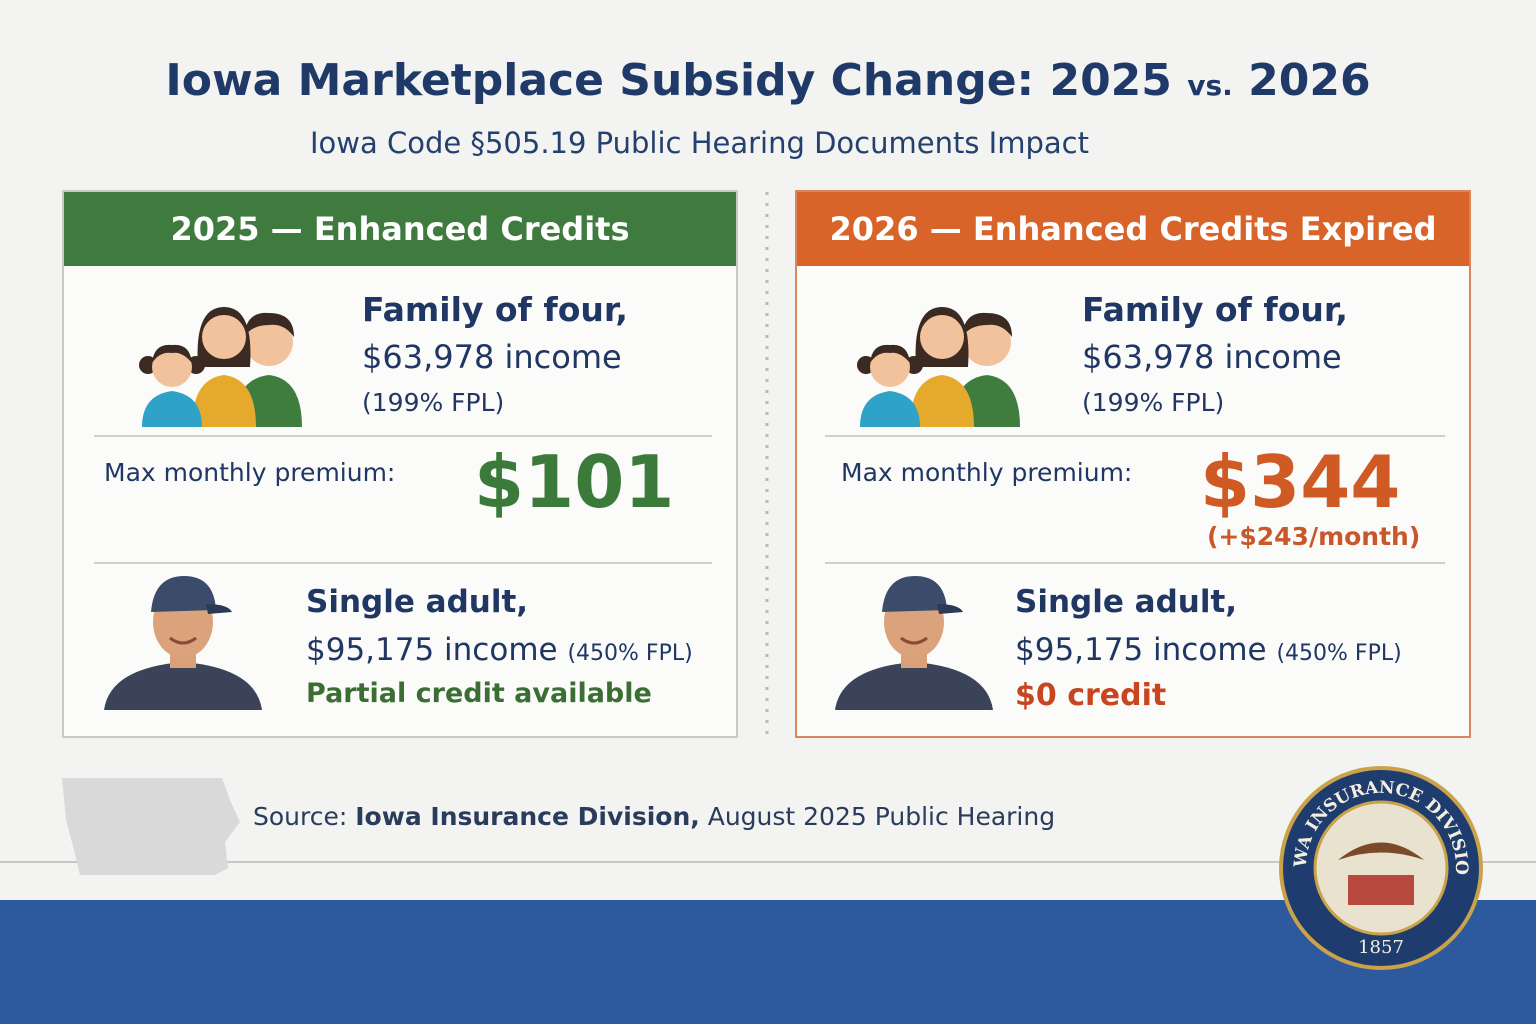 The height and width of the screenshot is (1024, 1536). I want to click on source-label: Source:, so click(300, 816).